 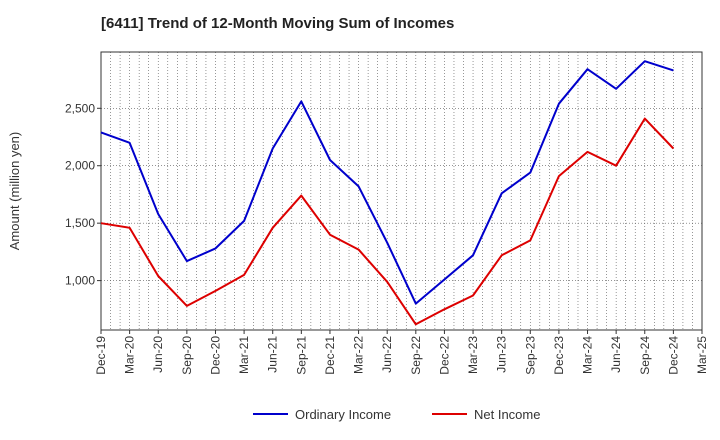 What do you see at coordinates (416, 355) in the screenshot?
I see `x-tick-label: Sep-22` at bounding box center [416, 355].